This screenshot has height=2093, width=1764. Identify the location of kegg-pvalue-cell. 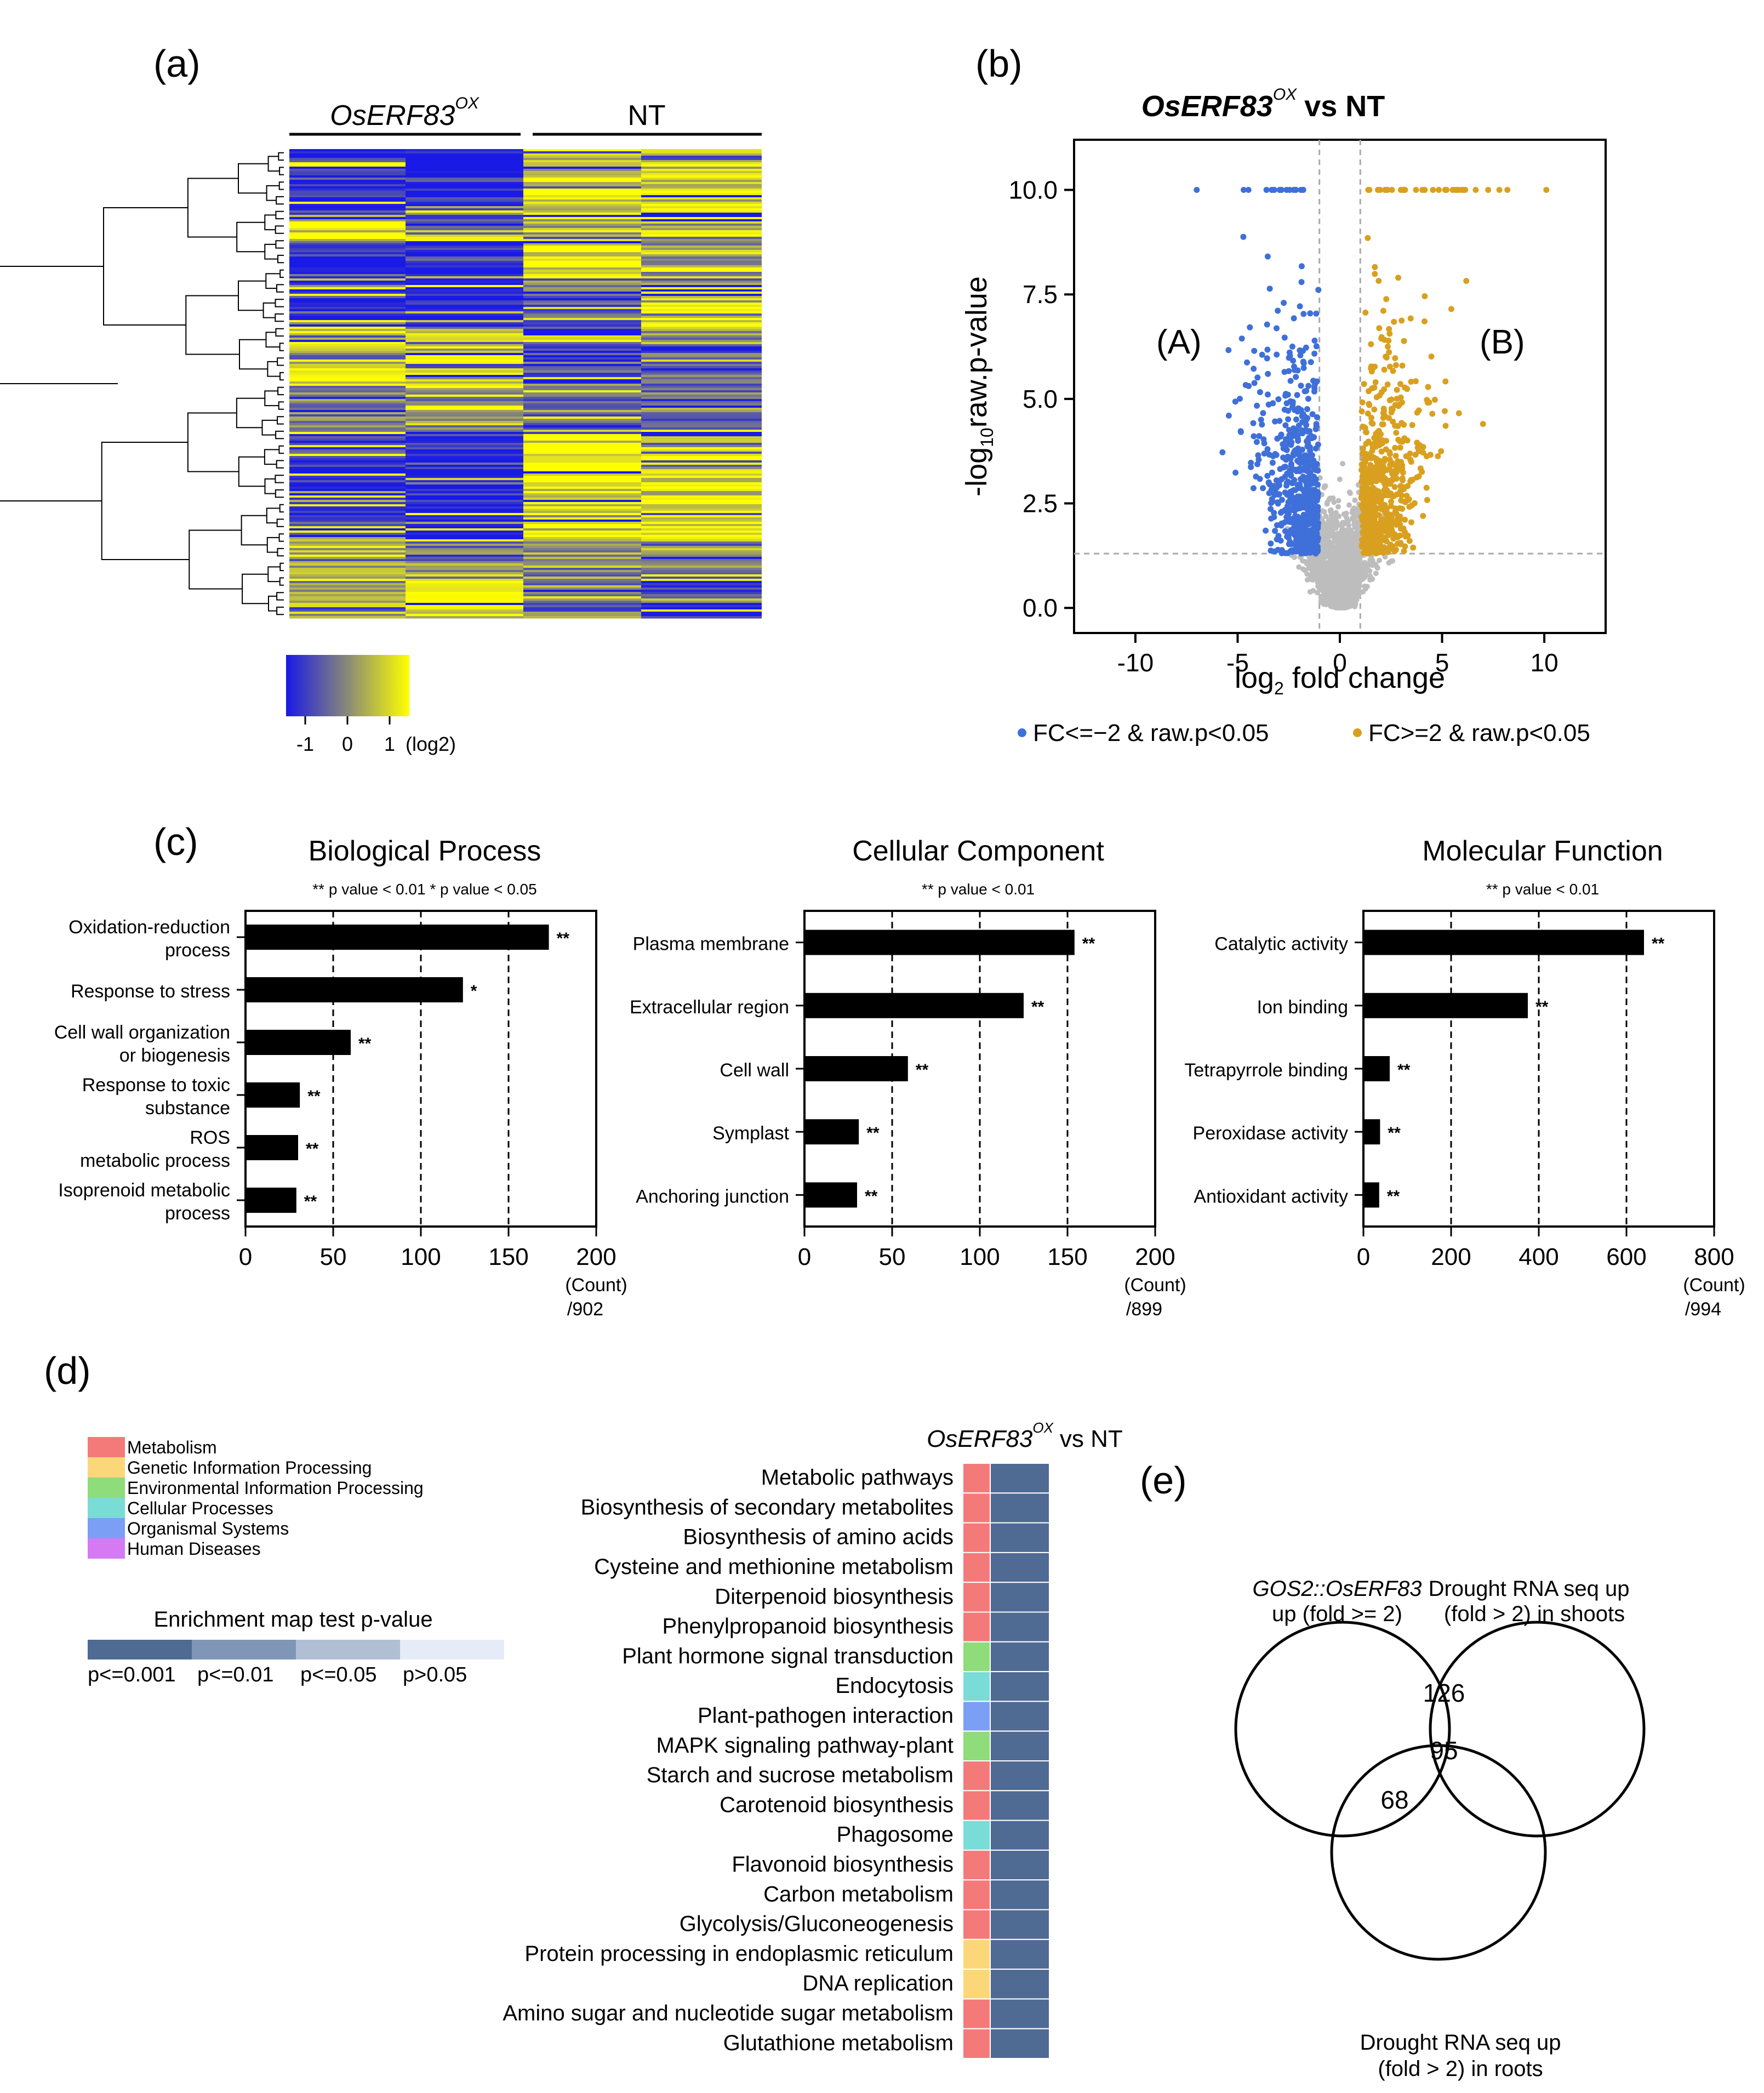
(1020, 1567).